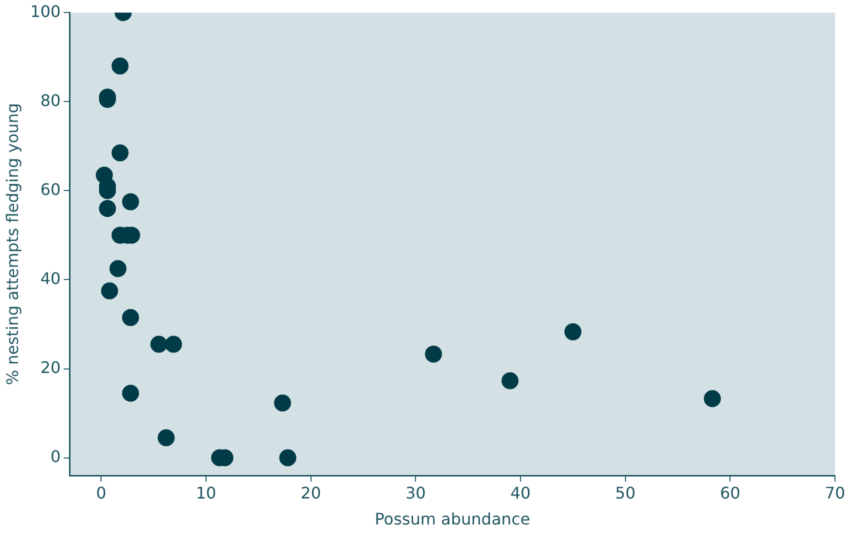 The image size is (855, 534). Describe the element at coordinates (45, 11) in the screenshot. I see `y-tick-label: 100` at that location.